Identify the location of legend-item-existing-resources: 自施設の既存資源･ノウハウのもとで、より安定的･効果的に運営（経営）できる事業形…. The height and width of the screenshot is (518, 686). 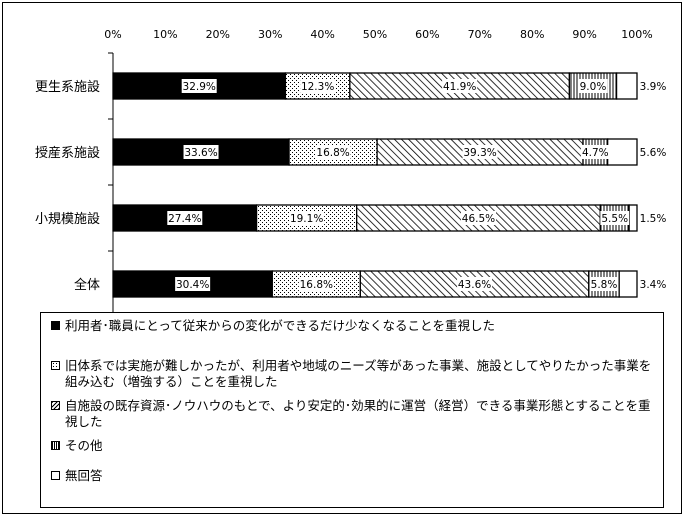
(353, 414).